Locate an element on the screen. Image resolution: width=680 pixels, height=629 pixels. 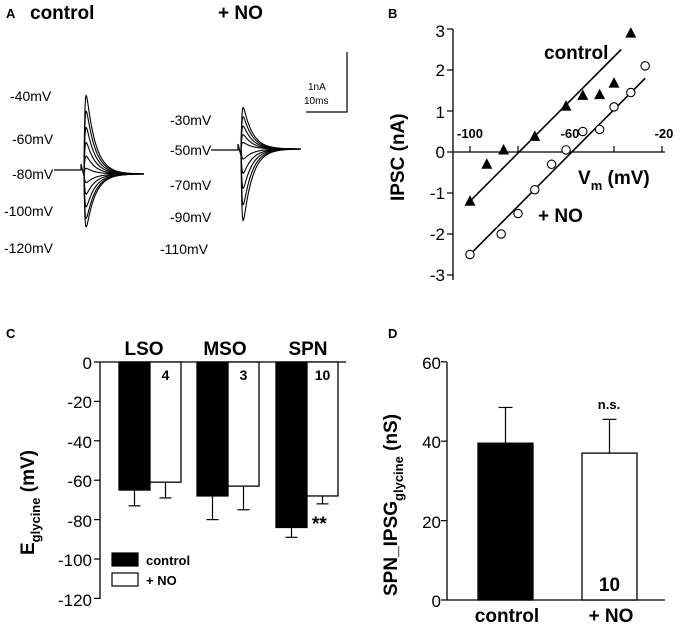
d-category-label: + NO is located at coordinates (611, 616).